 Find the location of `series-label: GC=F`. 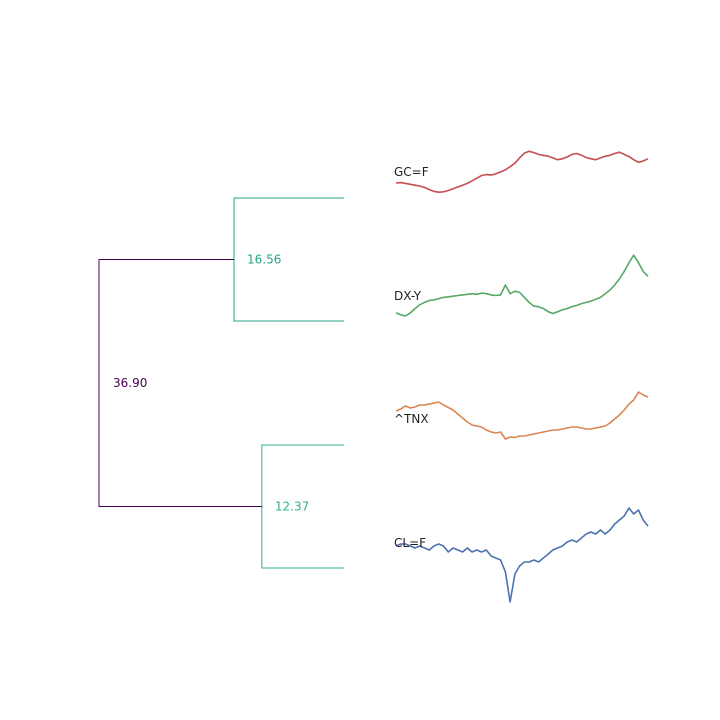

series-label: GC=F is located at coordinates (411, 172).